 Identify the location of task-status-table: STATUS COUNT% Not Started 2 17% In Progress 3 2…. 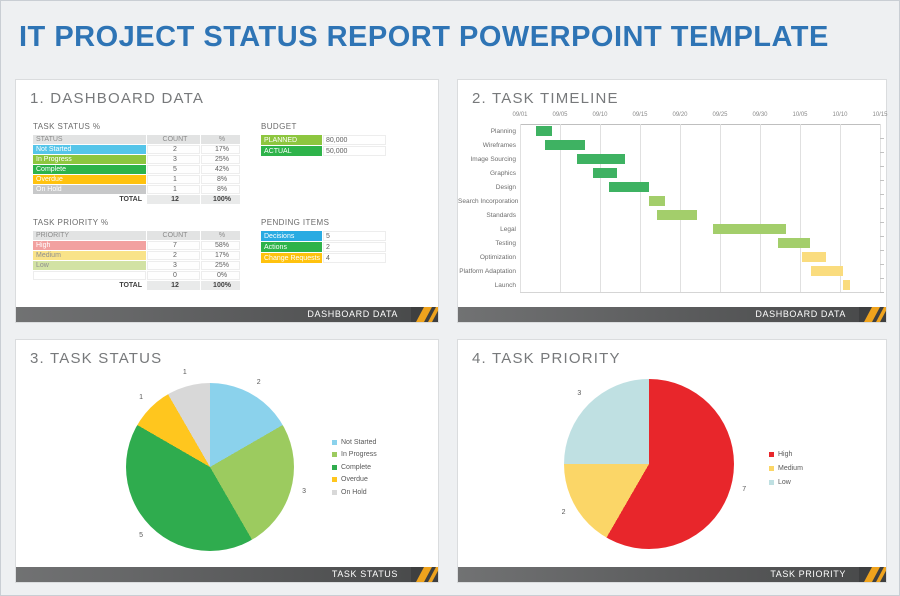
(136, 169).